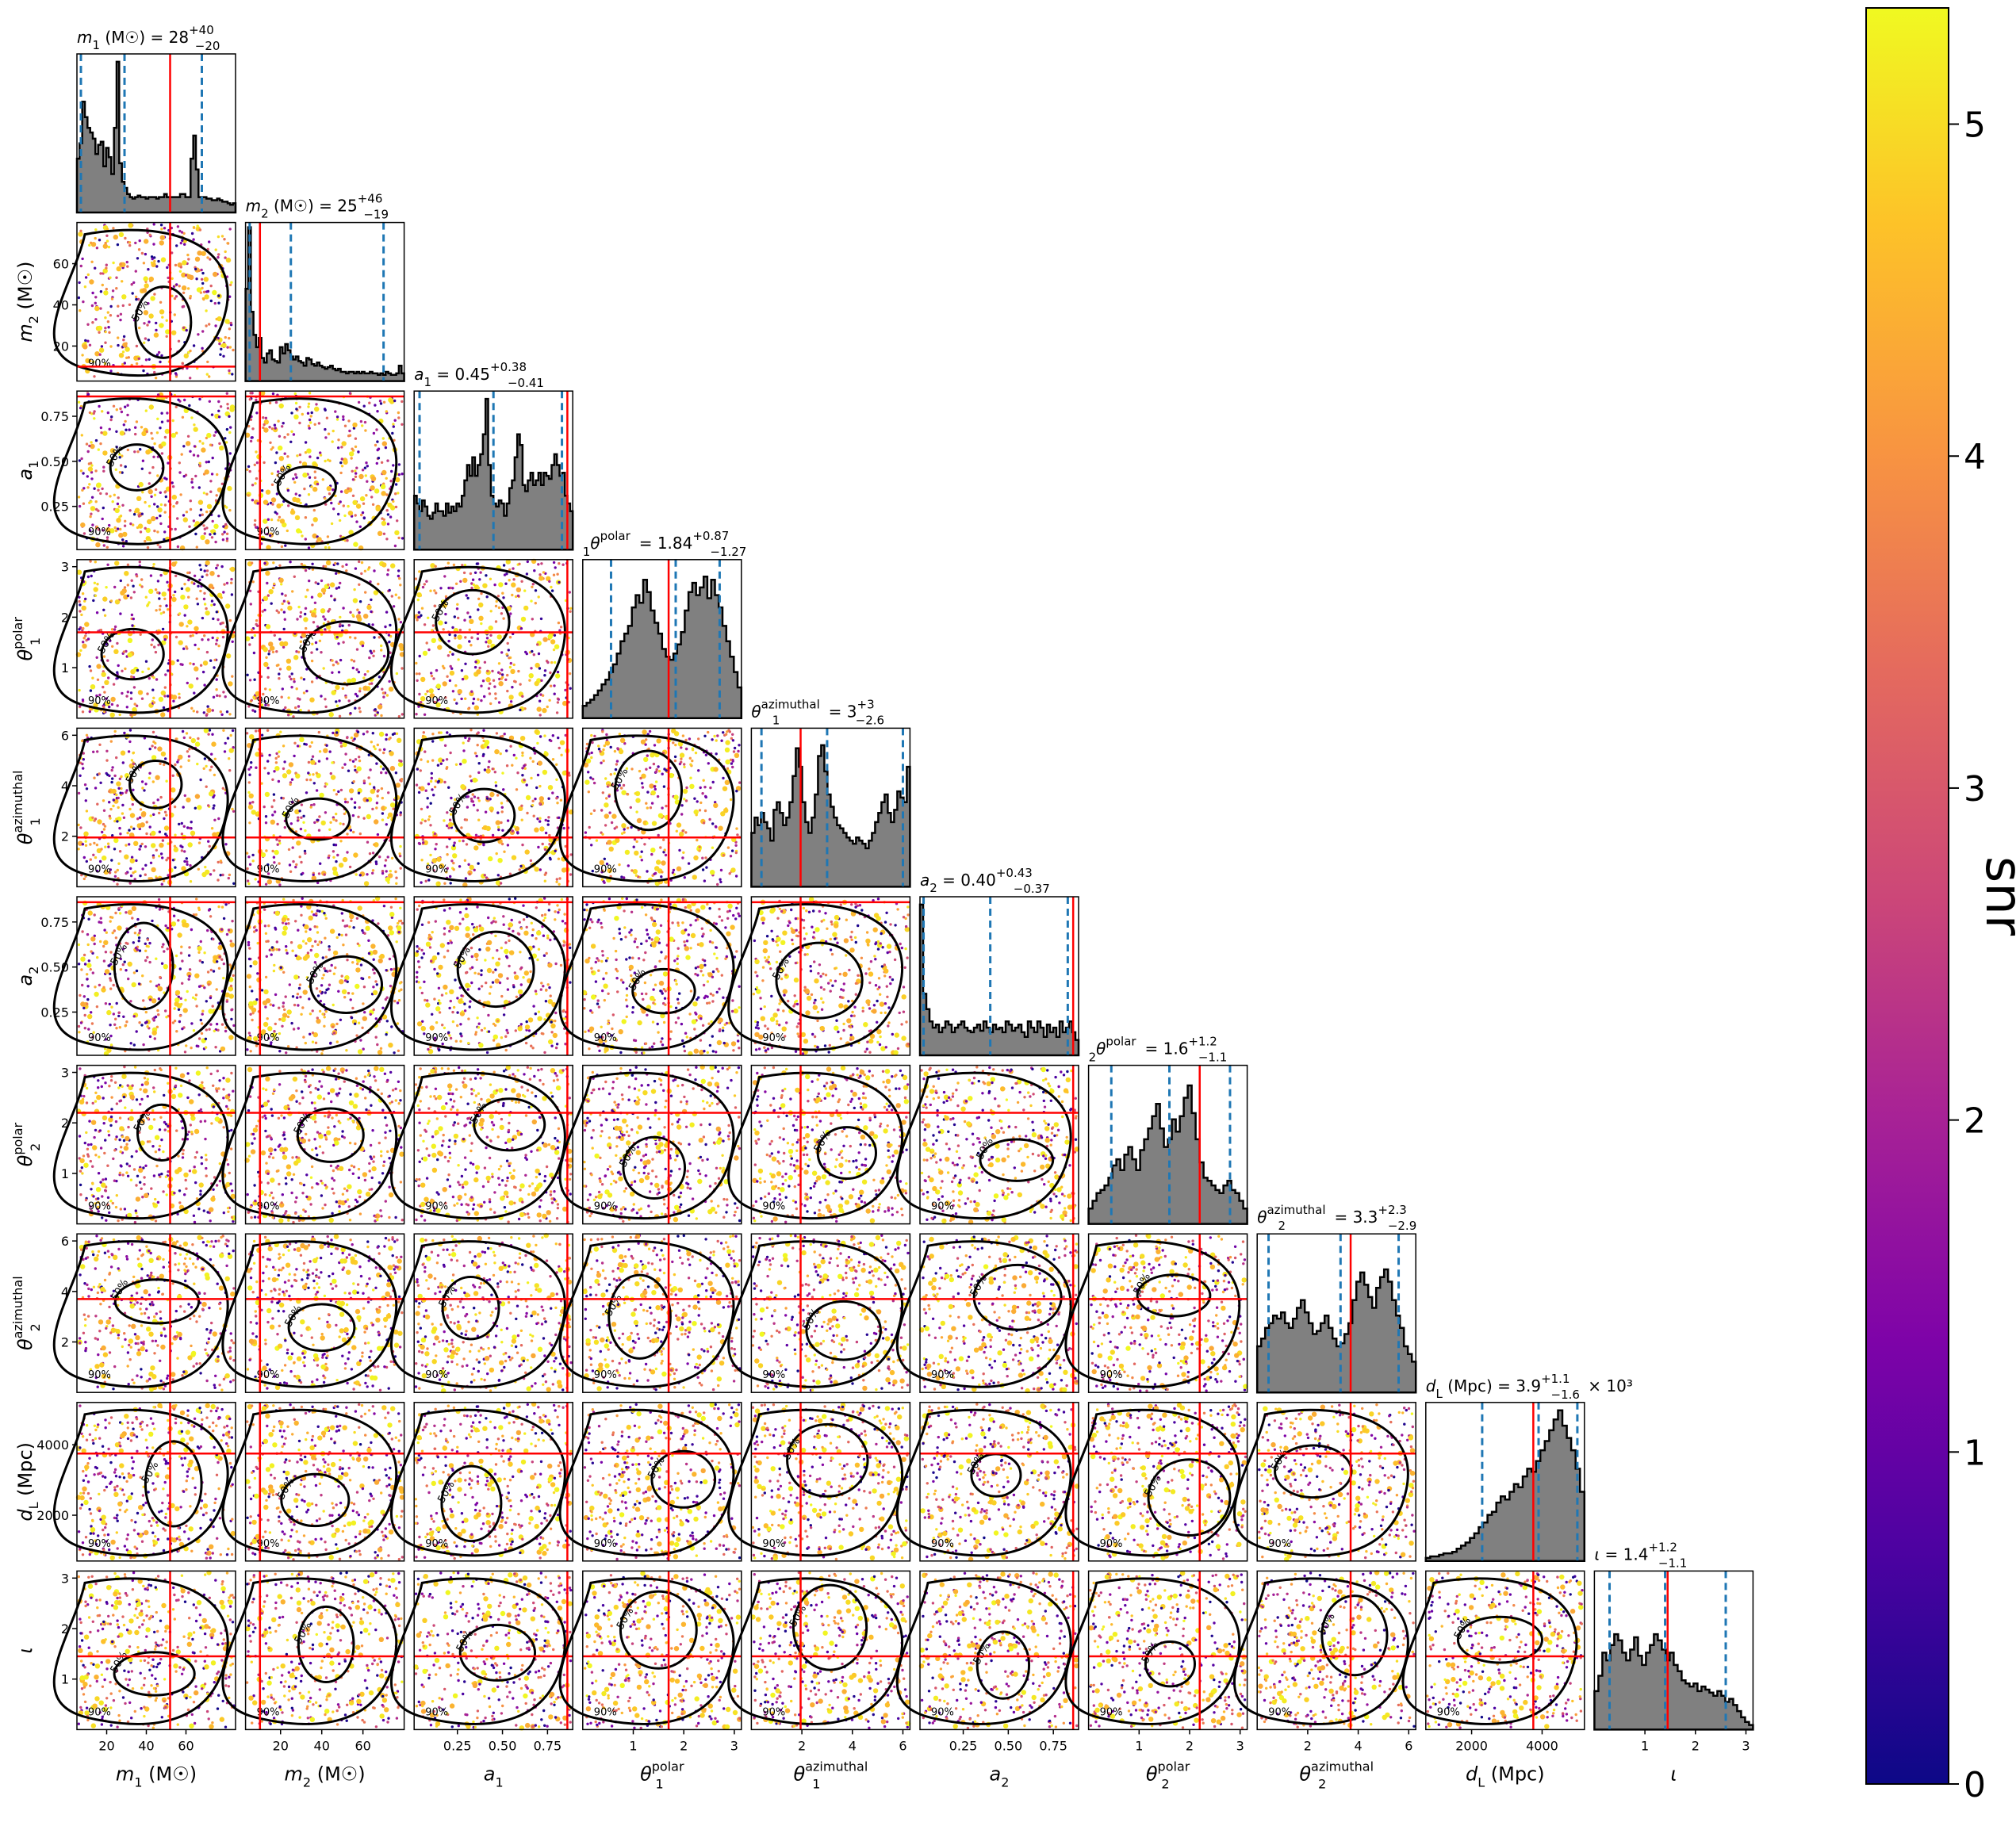 The width and height of the screenshot is (2016, 1826). Describe the element at coordinates (61, 346) in the screenshot. I see `y-tick-label: 20` at that location.